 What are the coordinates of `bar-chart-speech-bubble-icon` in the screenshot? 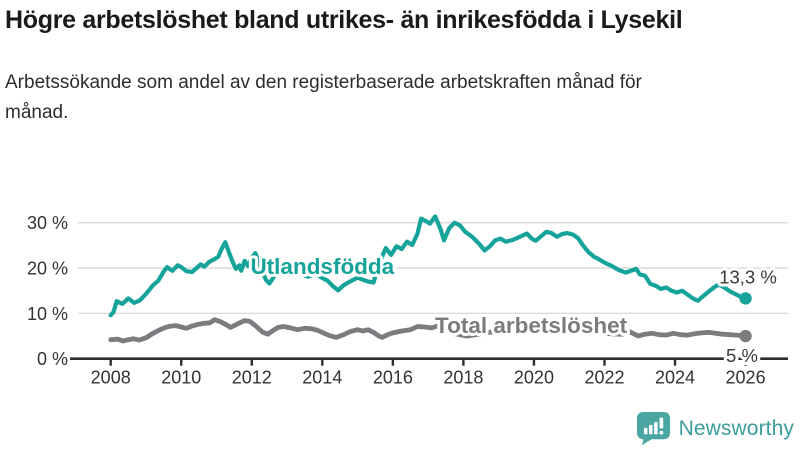 It's located at (653, 429).